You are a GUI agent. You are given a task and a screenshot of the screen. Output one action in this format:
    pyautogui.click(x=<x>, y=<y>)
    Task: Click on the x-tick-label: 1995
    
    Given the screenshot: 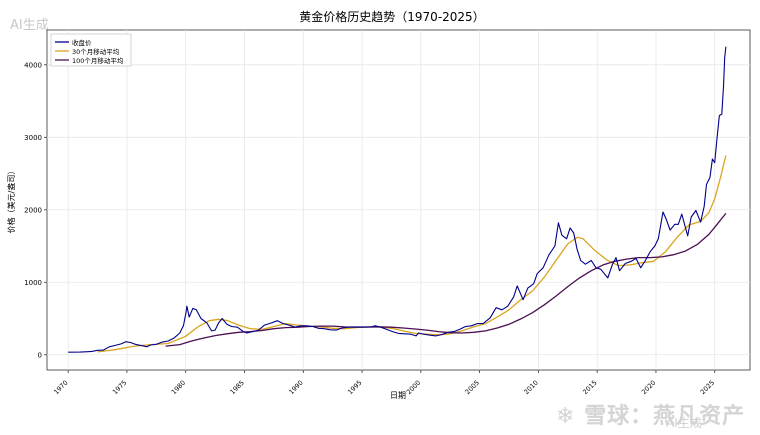 What is the action you would take?
    pyautogui.click(x=354, y=387)
    